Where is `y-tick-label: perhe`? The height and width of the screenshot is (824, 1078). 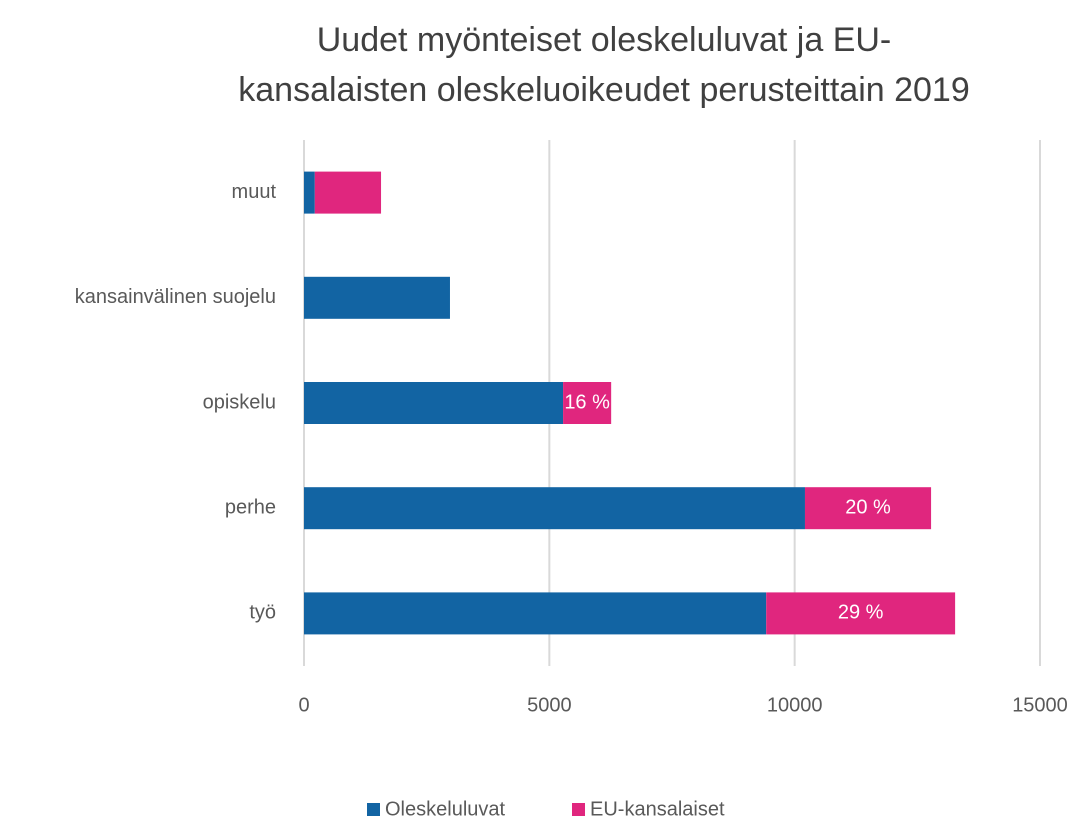
y-tick-label: perhe is located at coordinates (250, 507).